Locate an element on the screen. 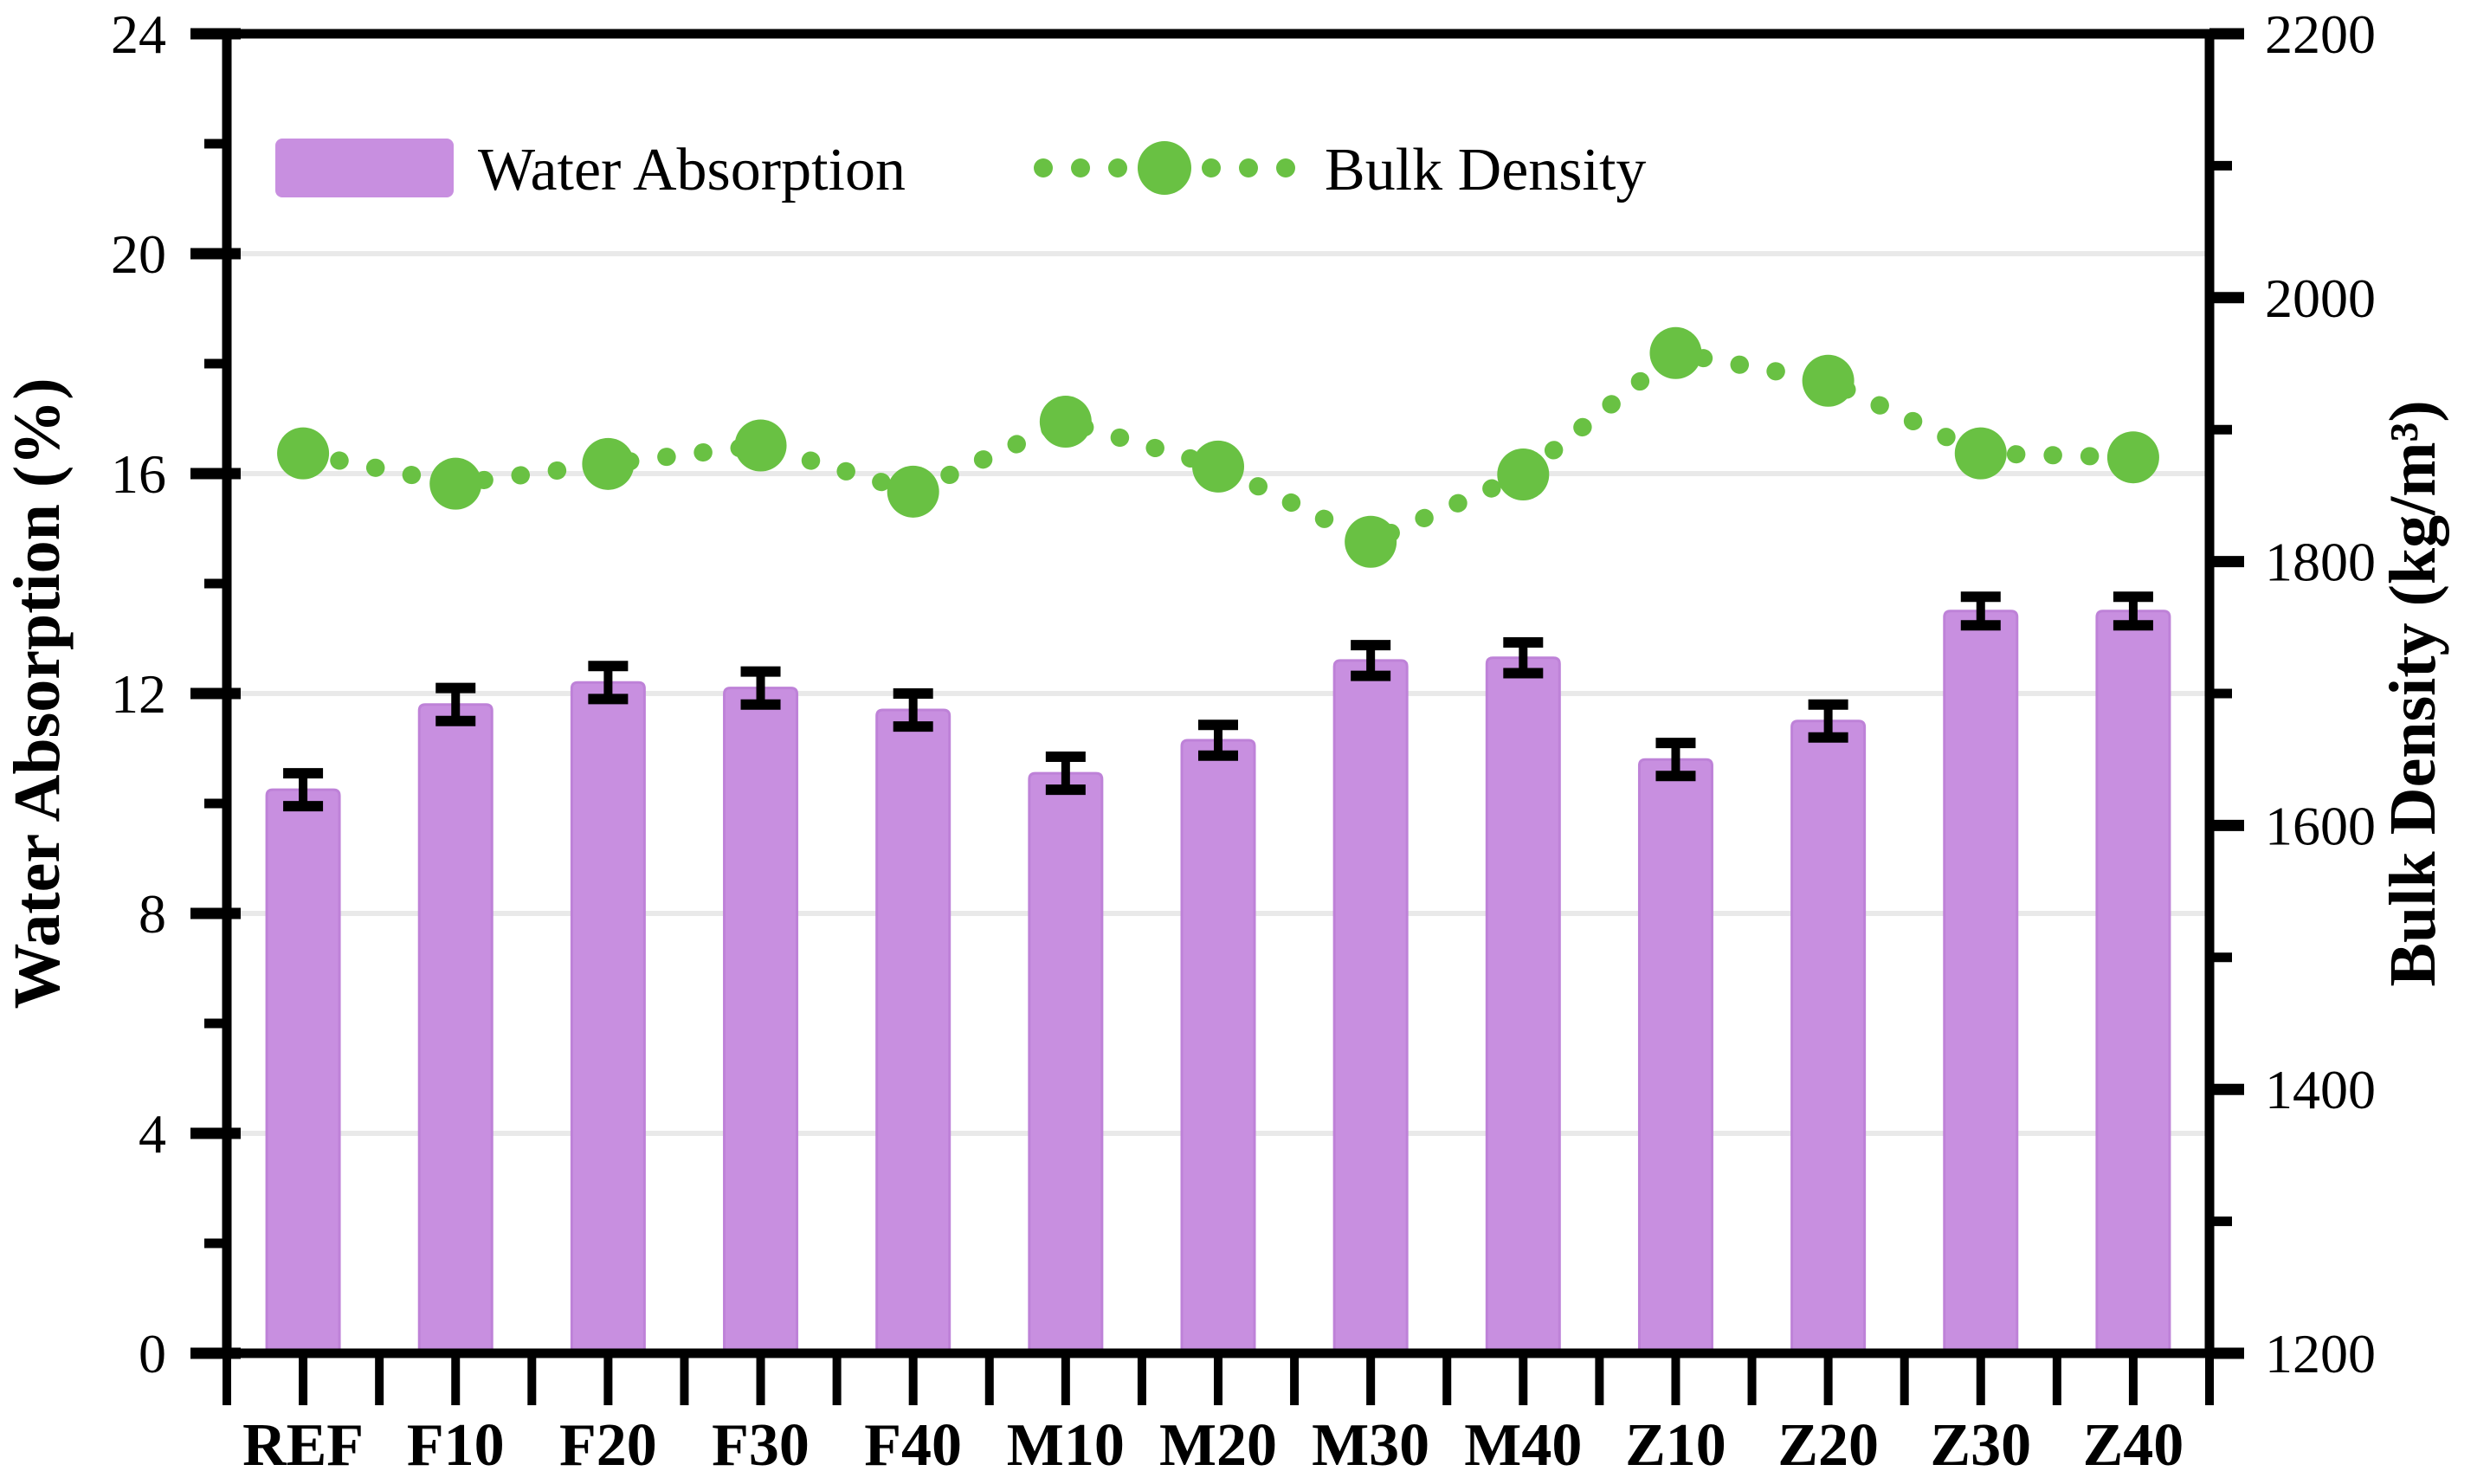 The image size is (2490, 1484). legend-label-water-absorption: Water Absorption is located at coordinates (692, 170).